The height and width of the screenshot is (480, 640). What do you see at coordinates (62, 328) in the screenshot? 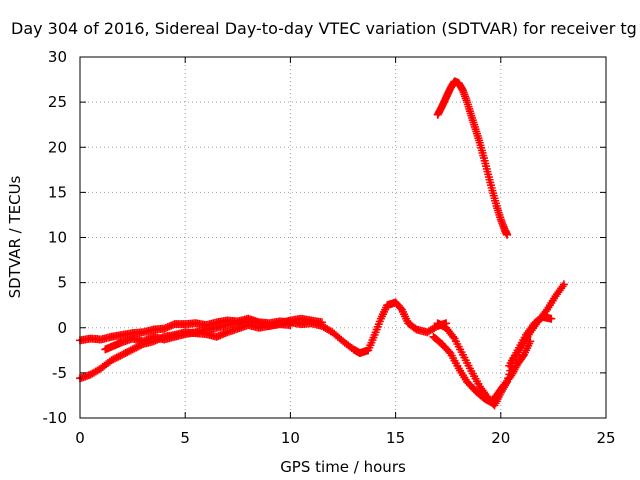
I see `y-tick-label: 0` at bounding box center [62, 328].